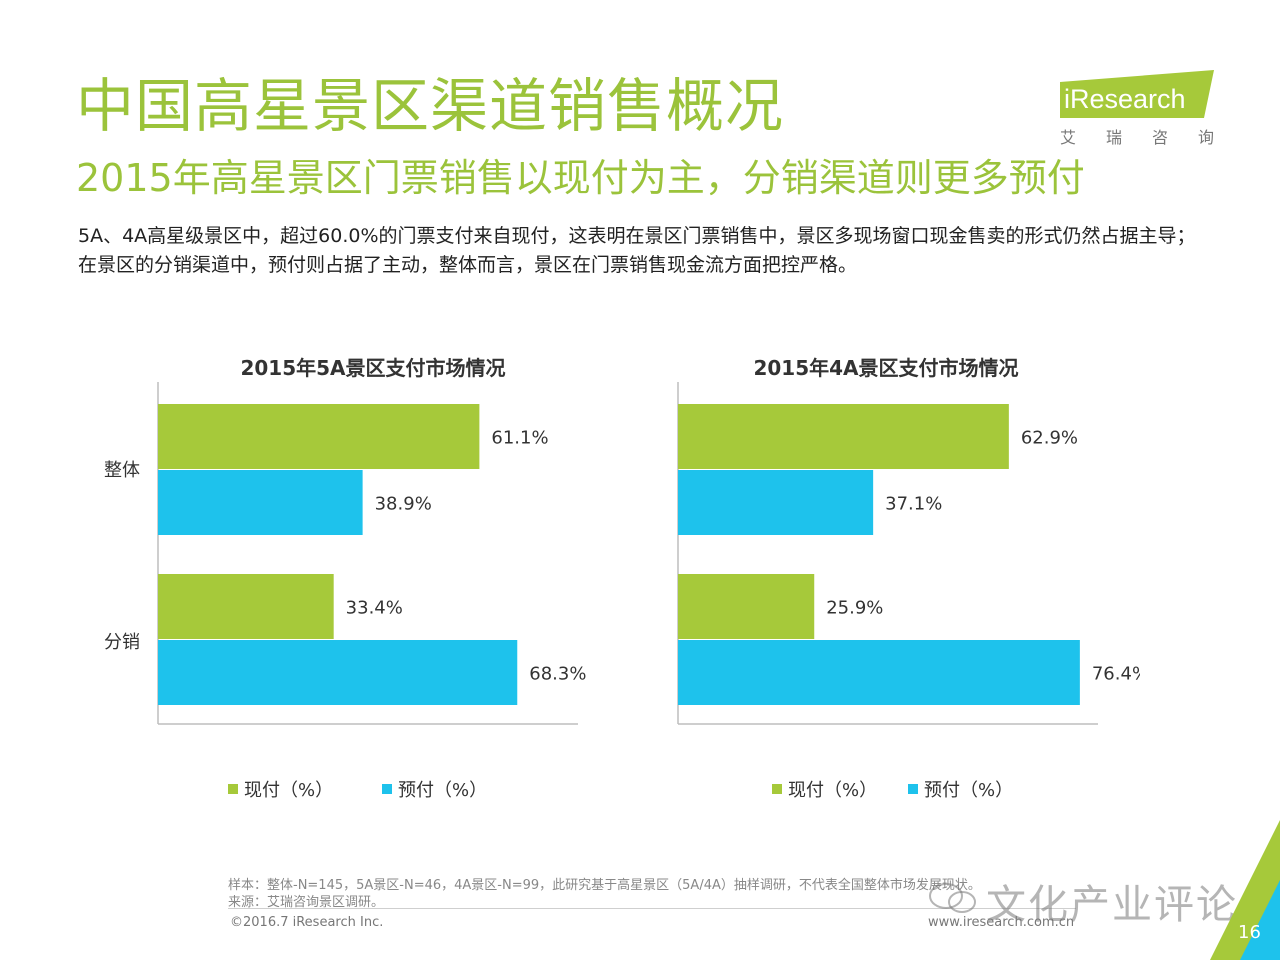 The height and width of the screenshot is (960, 1280). I want to click on logo-cn-char: 瑞, so click(1114, 137).